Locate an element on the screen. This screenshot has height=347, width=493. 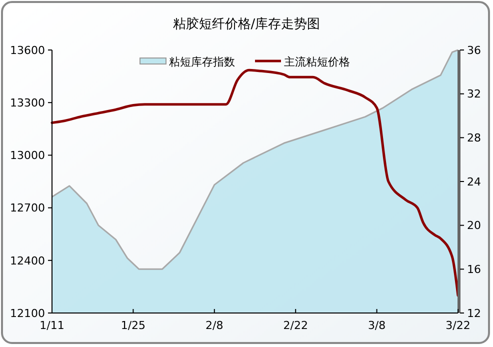
y-tick-label: 12100 is located at coordinates (27, 313).